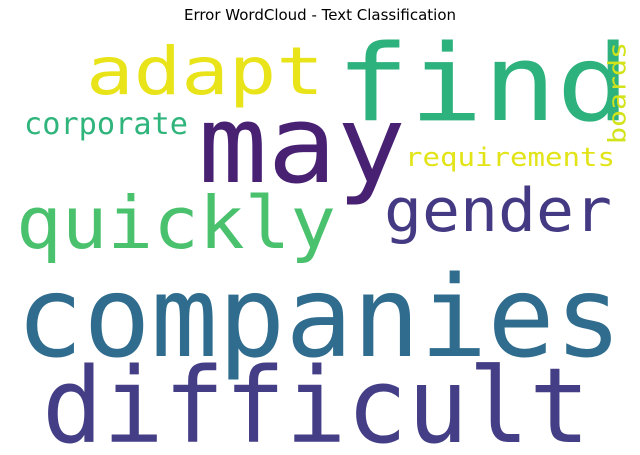  I want to click on word-may: may, so click(302, 145).